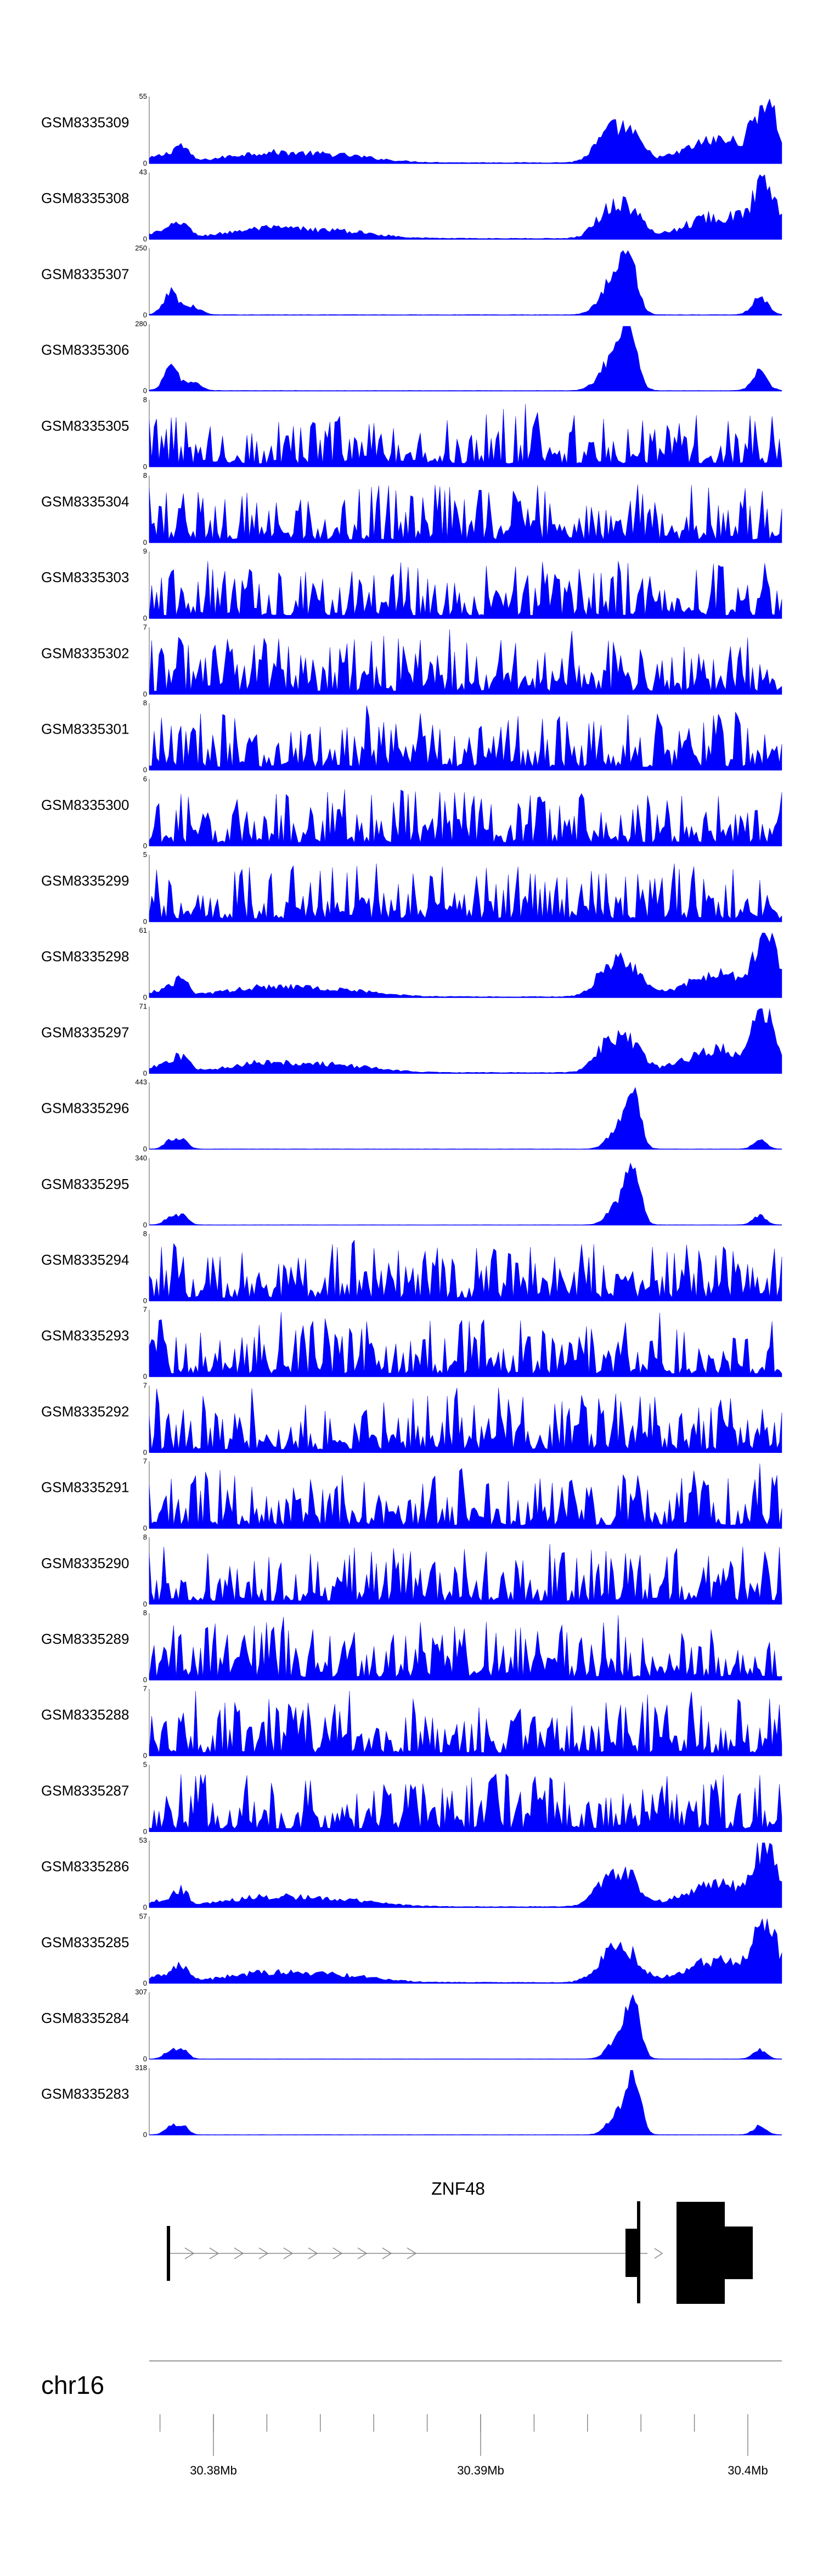  I want to click on axis-tick-label: 30.39Mb, so click(480, 2471).